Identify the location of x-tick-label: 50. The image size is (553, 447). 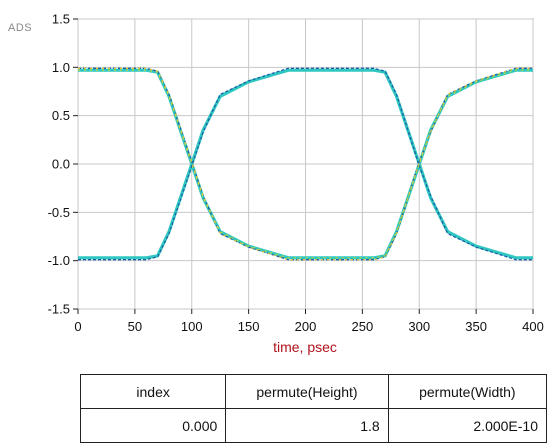
(135, 326).